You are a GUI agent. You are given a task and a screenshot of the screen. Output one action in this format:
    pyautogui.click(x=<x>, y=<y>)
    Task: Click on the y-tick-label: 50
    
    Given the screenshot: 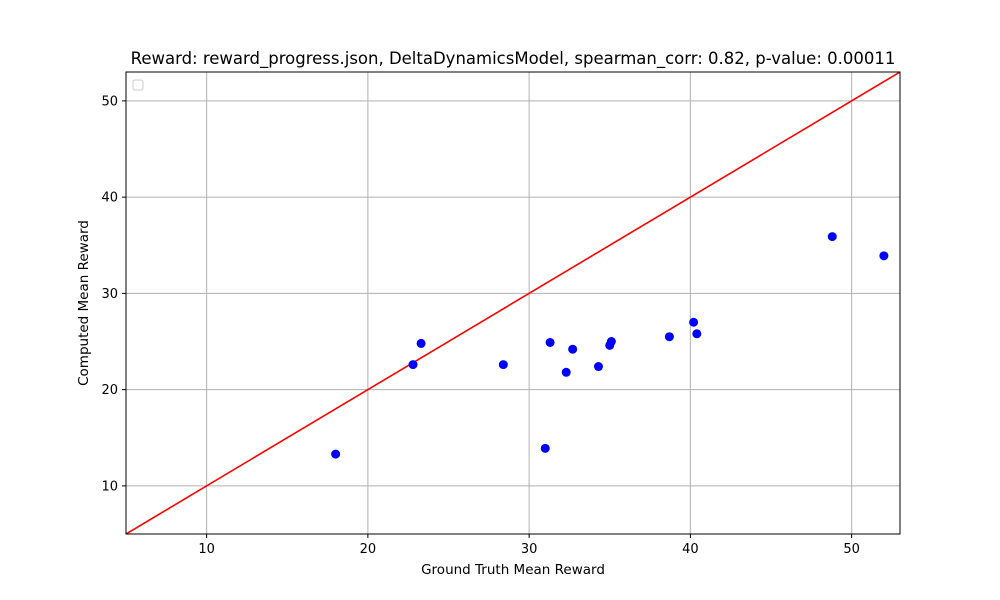 What is the action you would take?
    pyautogui.click(x=109, y=101)
    